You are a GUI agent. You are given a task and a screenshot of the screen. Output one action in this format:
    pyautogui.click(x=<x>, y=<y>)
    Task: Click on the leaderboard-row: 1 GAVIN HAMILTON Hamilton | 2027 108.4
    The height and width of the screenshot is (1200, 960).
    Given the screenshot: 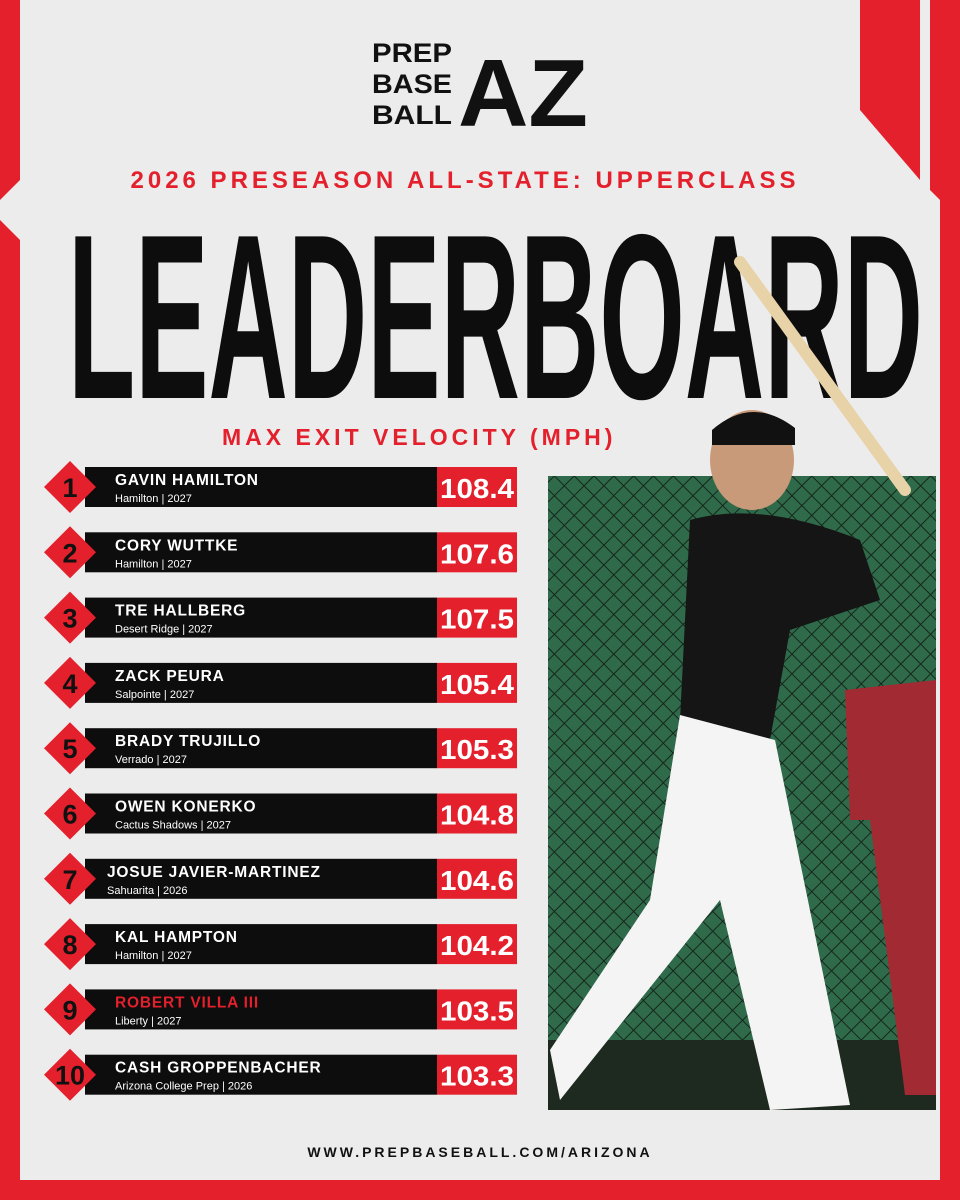 What is the action you would take?
    pyautogui.click(x=280, y=487)
    